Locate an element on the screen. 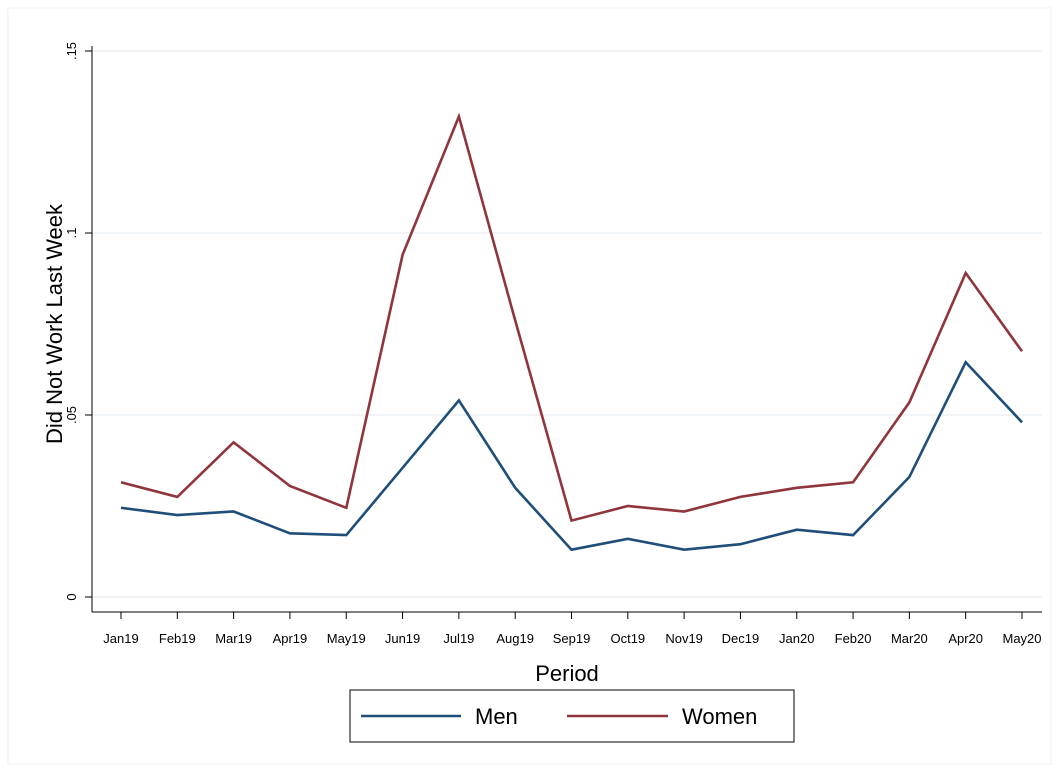  x-axis-title: Period is located at coordinates (567, 673).